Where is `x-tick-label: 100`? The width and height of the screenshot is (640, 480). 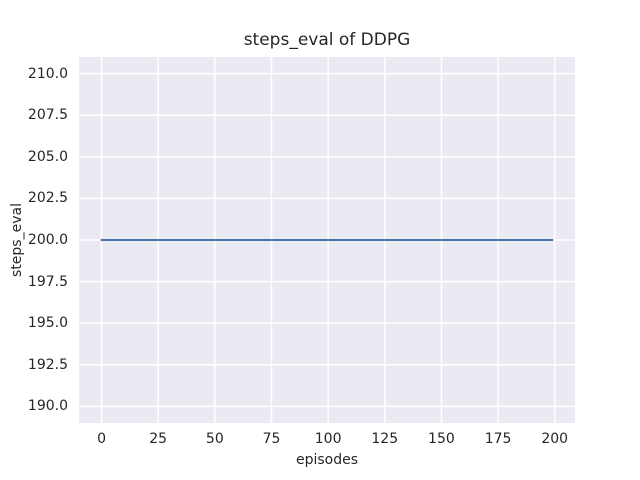 x-tick-label: 100 is located at coordinates (328, 439).